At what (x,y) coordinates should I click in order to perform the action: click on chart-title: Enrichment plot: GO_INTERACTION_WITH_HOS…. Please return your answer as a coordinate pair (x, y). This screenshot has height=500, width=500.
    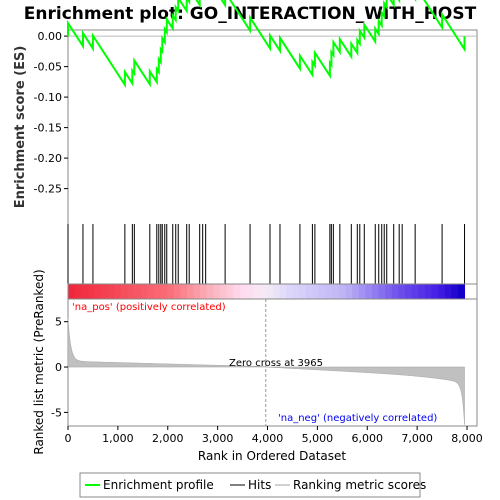
    Looking at the image, I should click on (250, 14).